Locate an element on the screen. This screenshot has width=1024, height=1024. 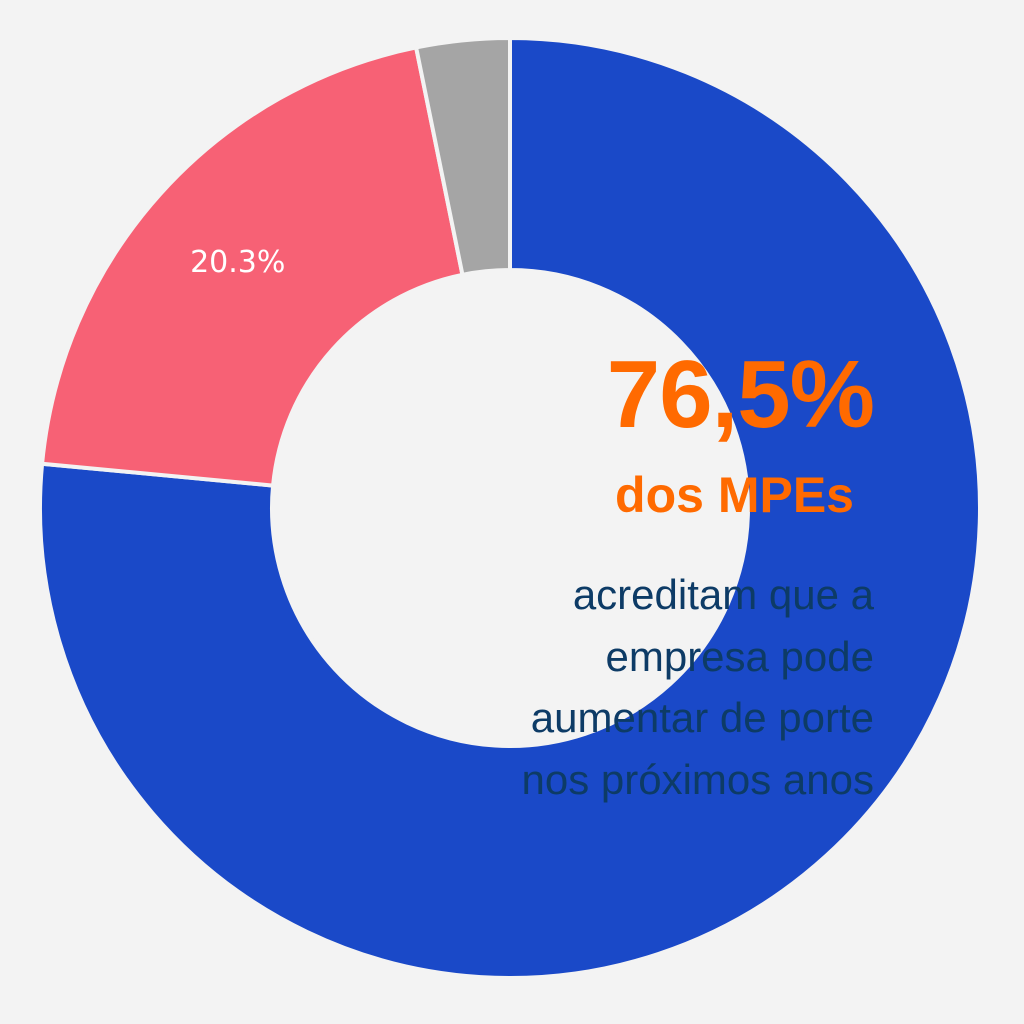
caption-line: acreditam que a is located at coordinates (723, 594).